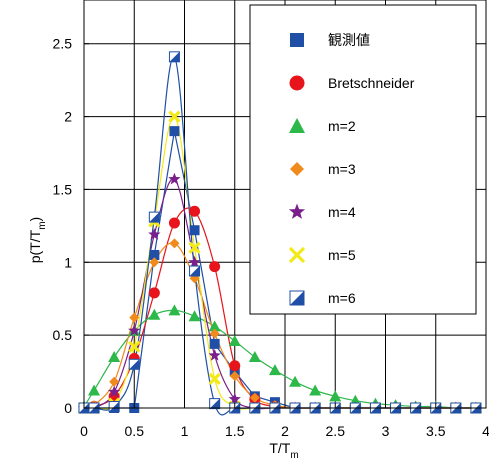 The width and height of the screenshot is (489, 474). I want to click on y-tick-label: 2, so click(68, 117).